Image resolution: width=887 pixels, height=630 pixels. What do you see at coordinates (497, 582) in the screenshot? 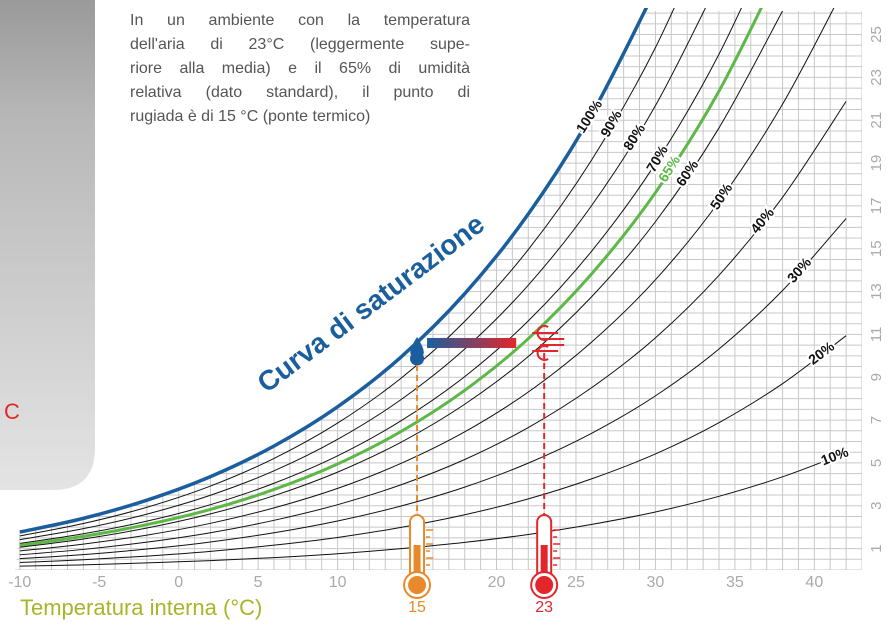
I see `x-tick-label: 20` at bounding box center [497, 582].